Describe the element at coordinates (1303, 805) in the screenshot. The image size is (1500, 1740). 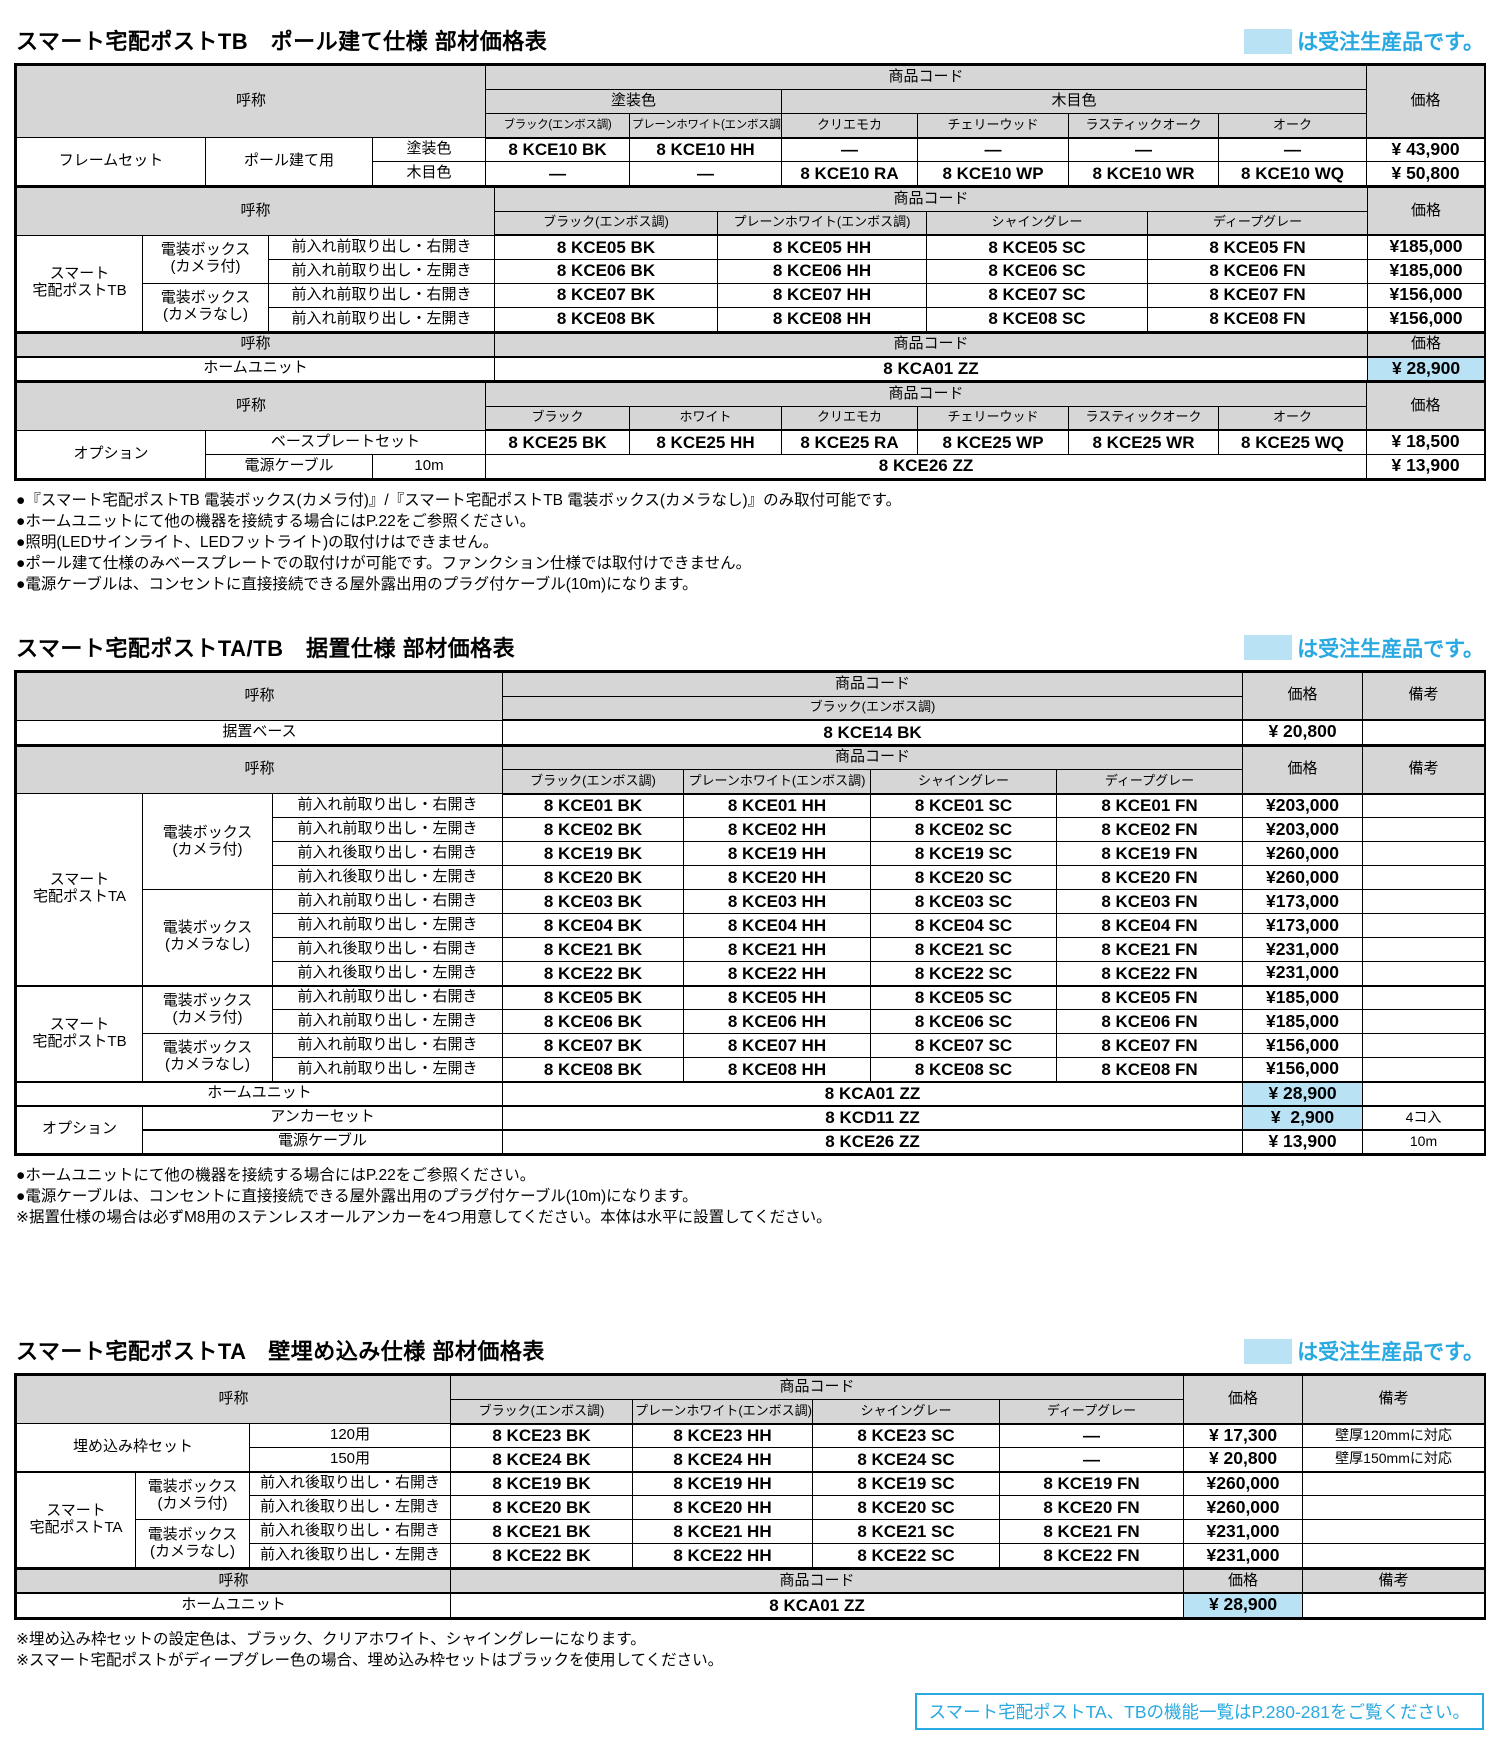
I see `price-cell: ¥203,000` at that location.